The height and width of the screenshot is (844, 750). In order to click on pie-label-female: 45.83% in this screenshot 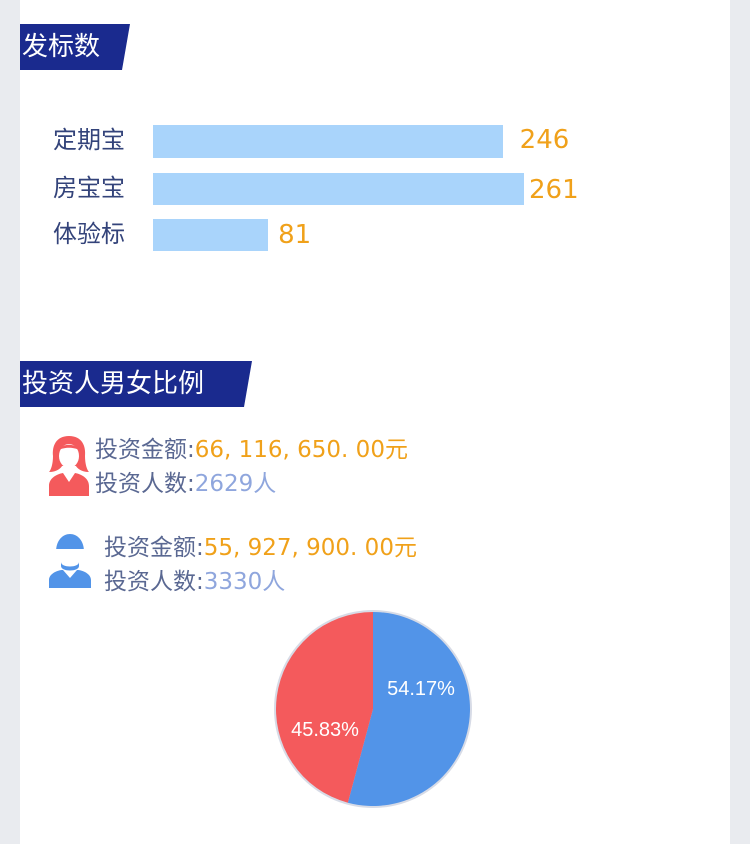, I will do `click(325, 730)`.